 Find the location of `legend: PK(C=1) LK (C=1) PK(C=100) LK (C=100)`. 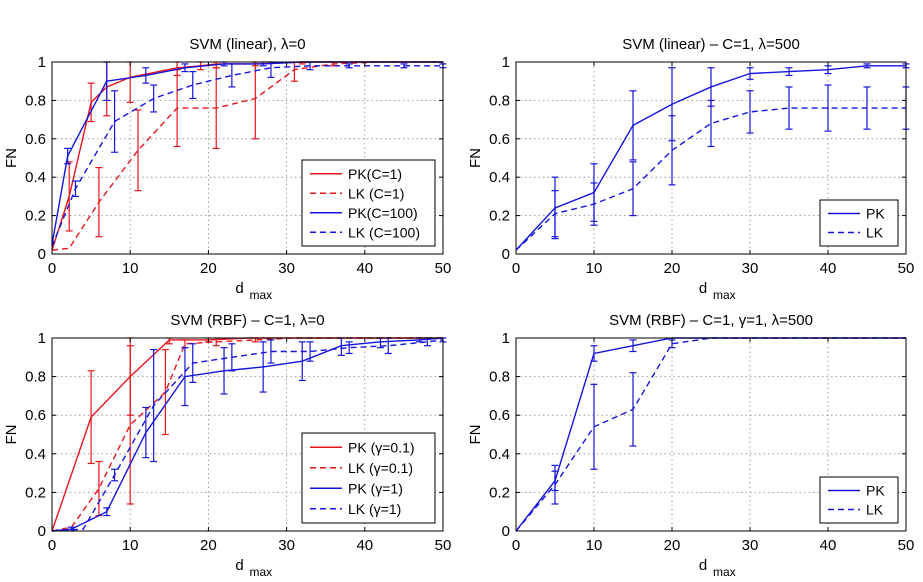

legend: PK(C=1) LK (C=1) PK(C=100) LK (C=100) is located at coordinates (368, 203).